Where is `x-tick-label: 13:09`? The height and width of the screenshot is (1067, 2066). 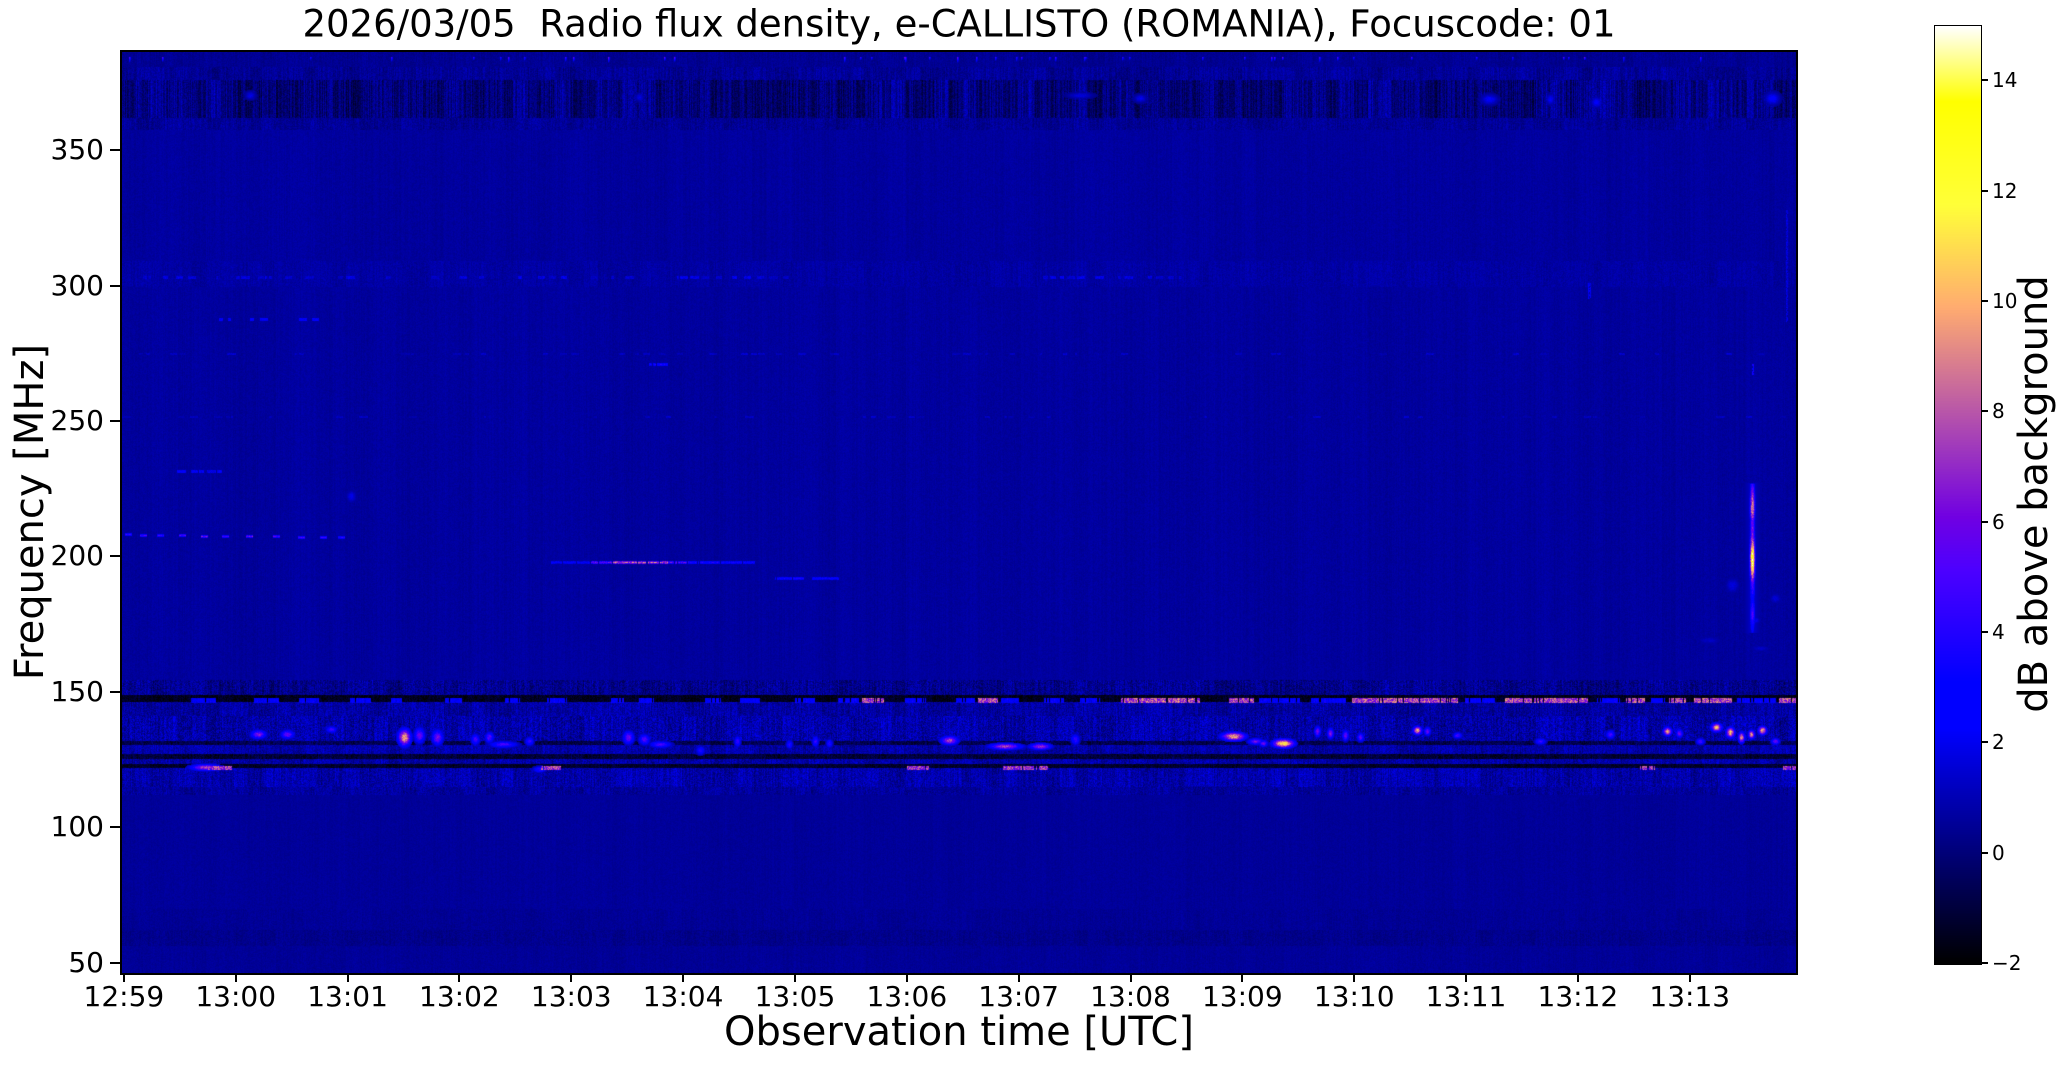
x-tick-label: 13:09 is located at coordinates (1242, 996).